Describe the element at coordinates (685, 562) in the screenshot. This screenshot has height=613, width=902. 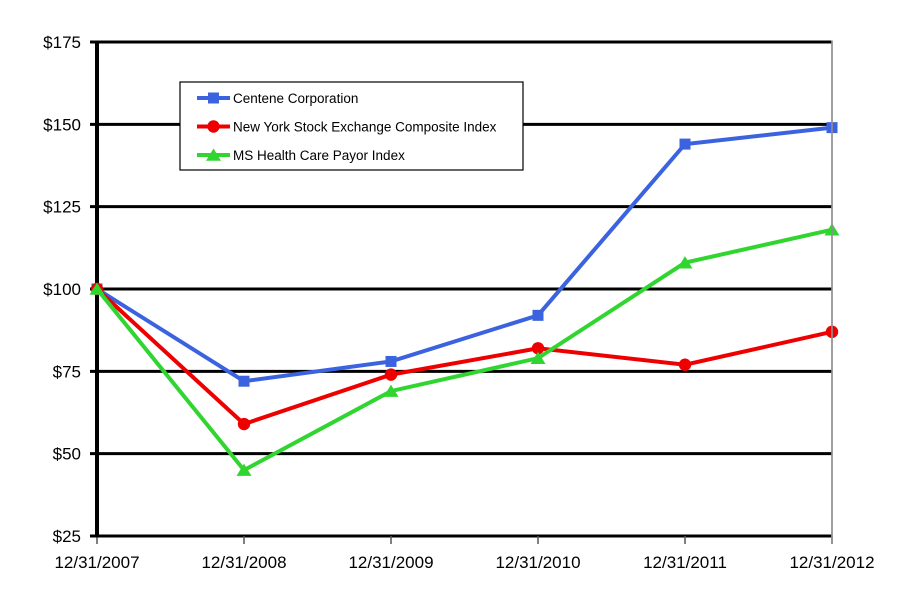
I see `x-axis-tick-label: 12/31/2011` at that location.